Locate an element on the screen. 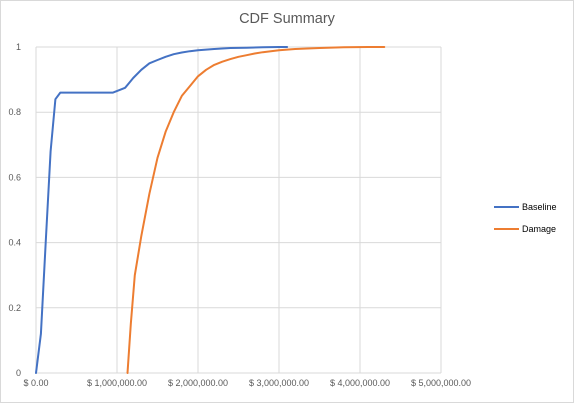 The image size is (574, 403). legend-label-damage: Damage is located at coordinates (539, 229).